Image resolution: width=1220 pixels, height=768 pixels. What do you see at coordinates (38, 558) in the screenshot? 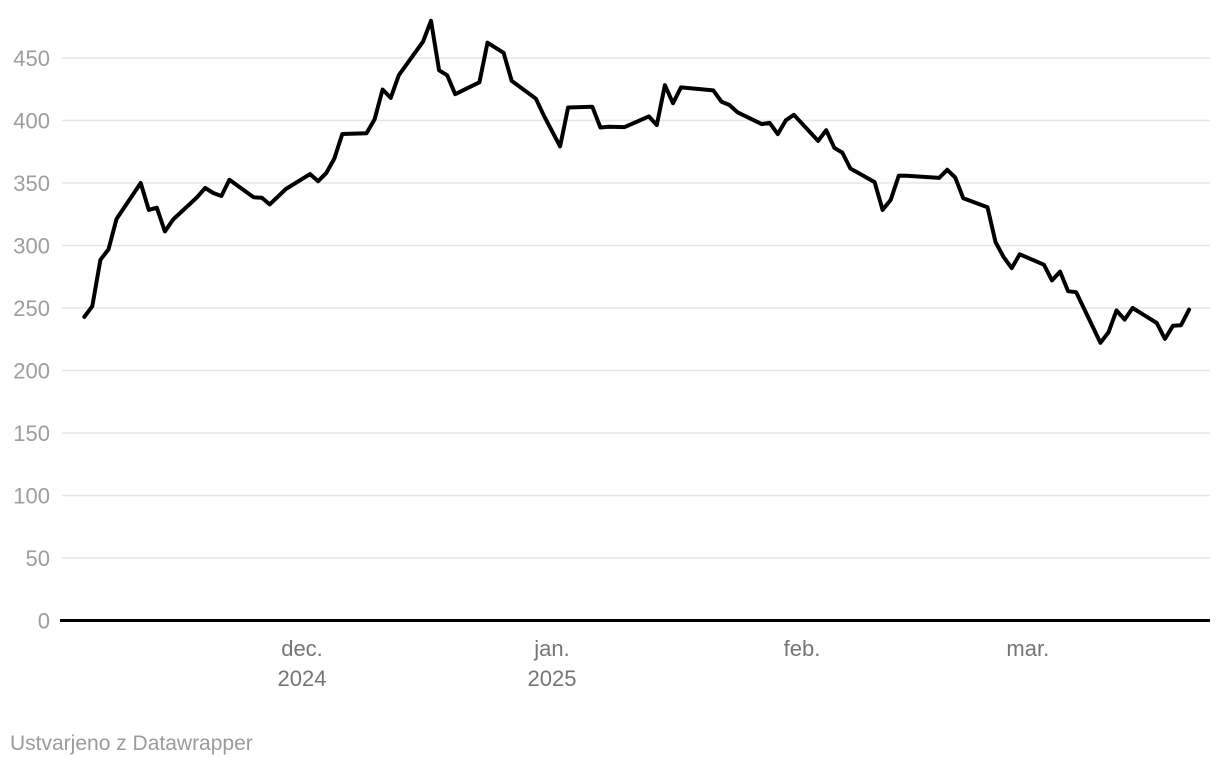
I see `y-axis-label-50: 50` at bounding box center [38, 558].